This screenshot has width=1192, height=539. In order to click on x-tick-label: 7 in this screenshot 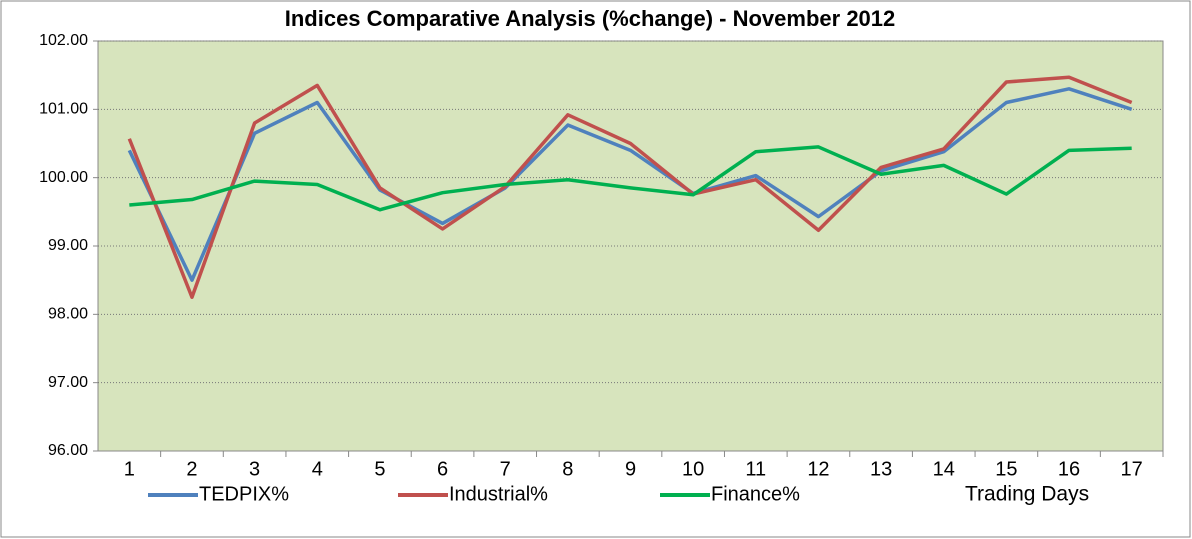, I will do `click(505, 469)`.